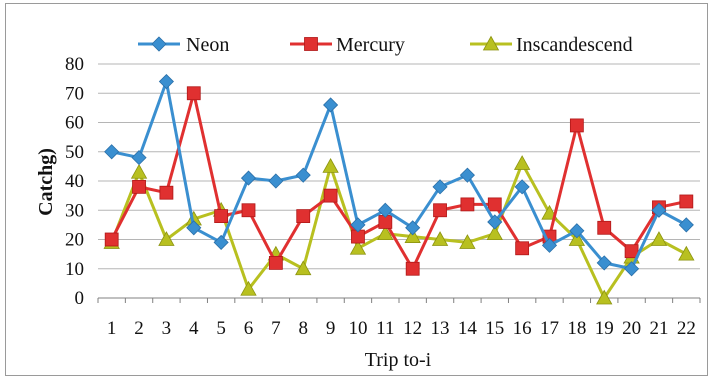  I want to click on legend: Neon Mercury Inscandescend, so click(385, 45).